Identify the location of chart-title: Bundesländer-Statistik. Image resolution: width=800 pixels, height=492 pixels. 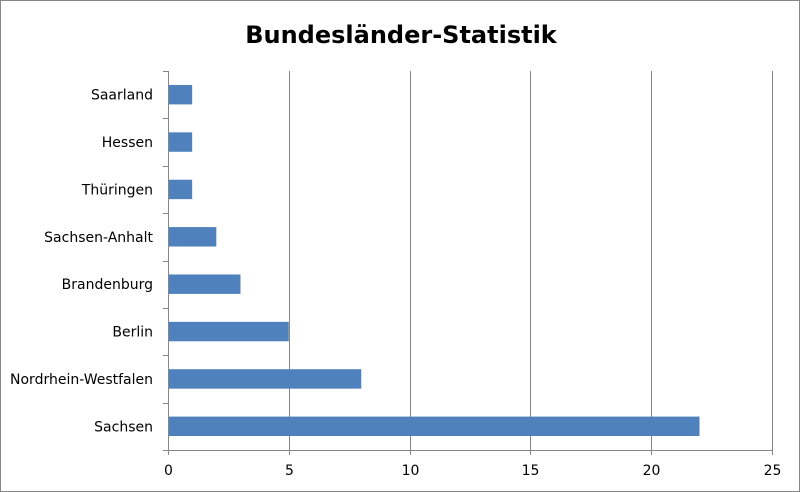
(401, 35).